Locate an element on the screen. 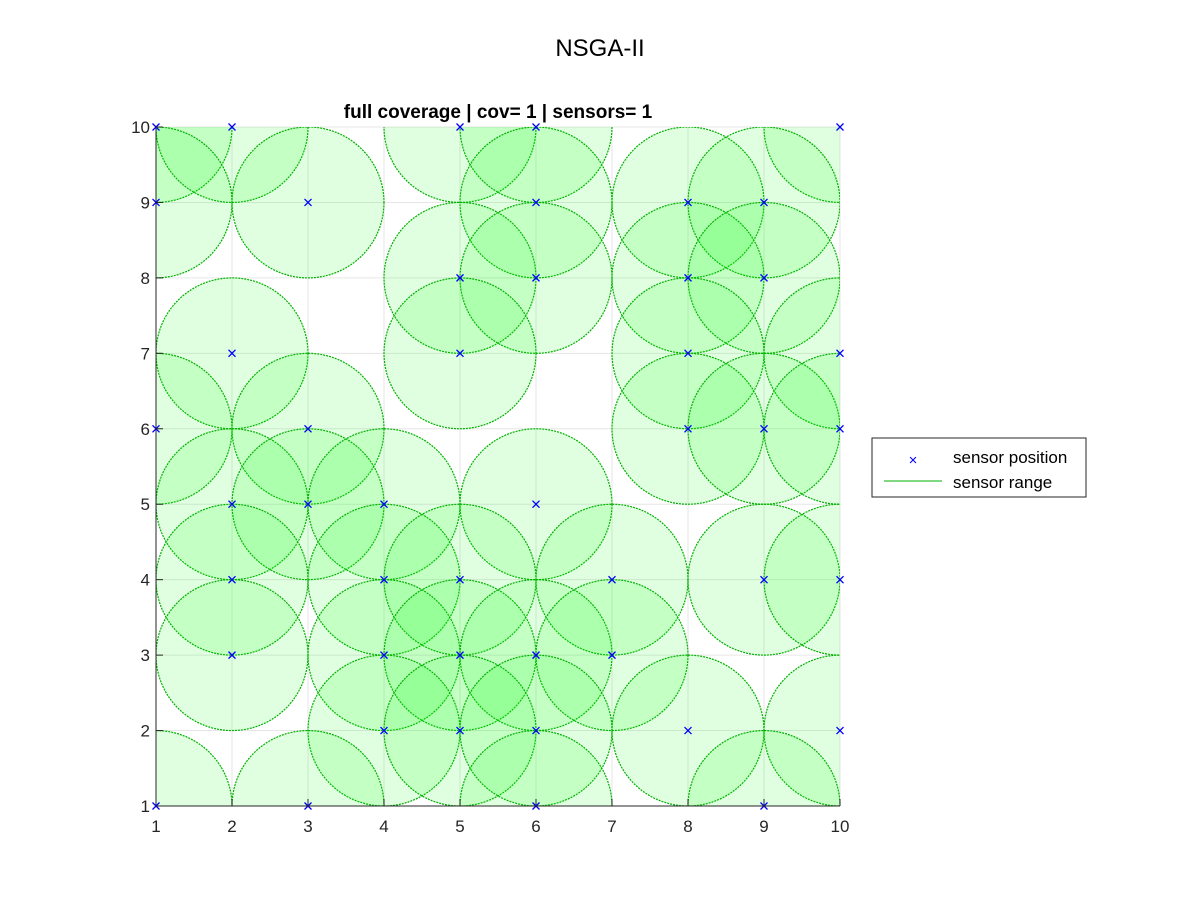  x-tick-label: 10 is located at coordinates (840, 826).